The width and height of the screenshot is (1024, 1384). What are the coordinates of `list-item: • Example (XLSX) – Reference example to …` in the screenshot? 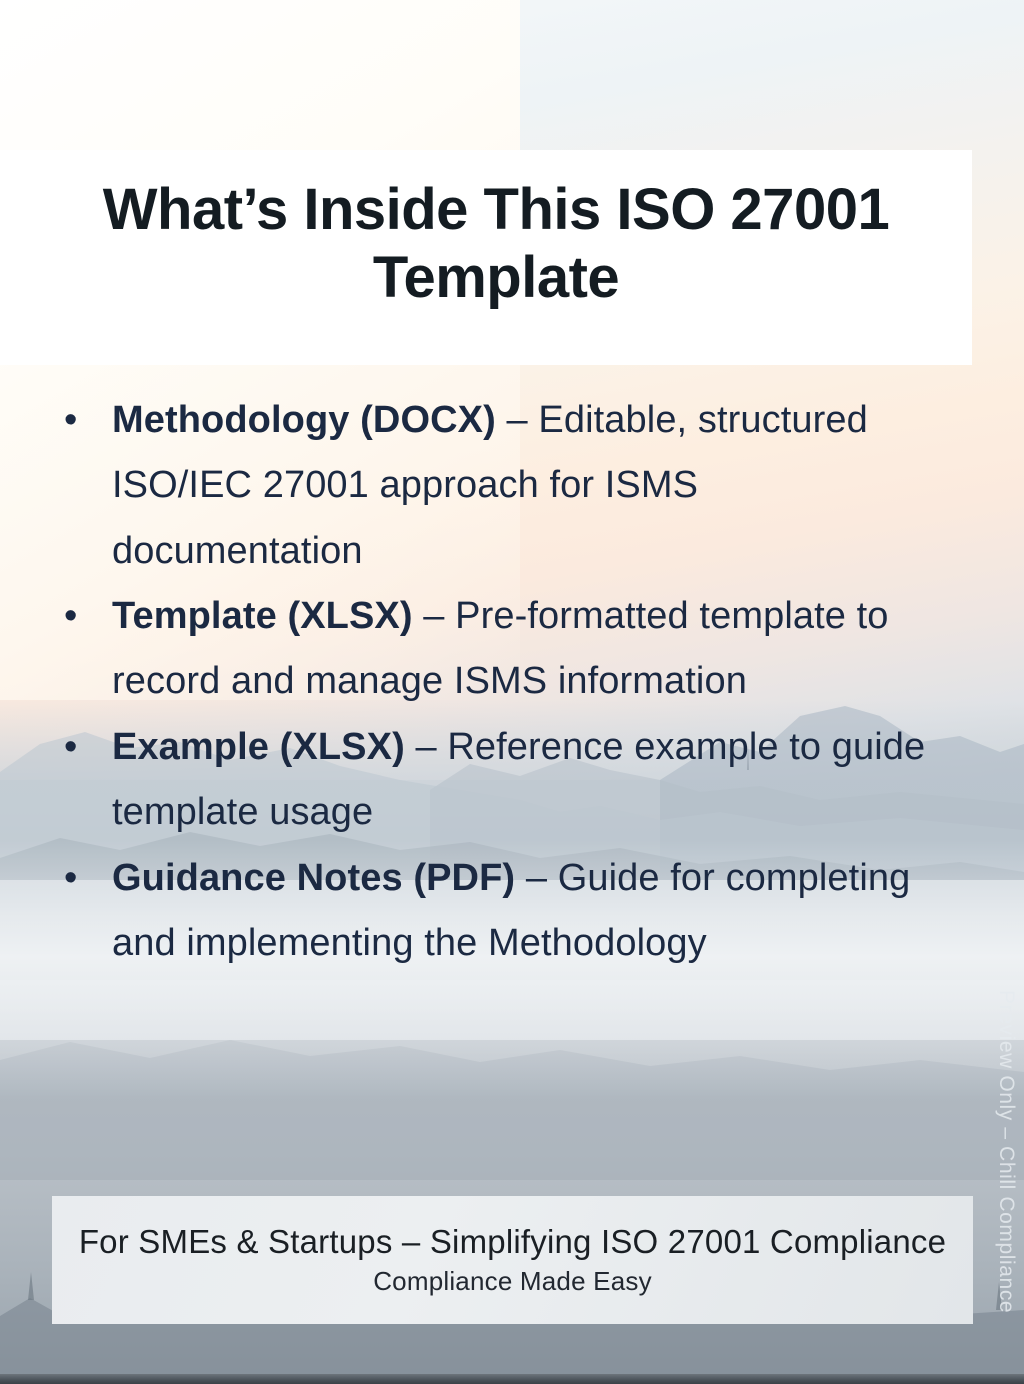 It's located at (502, 780).